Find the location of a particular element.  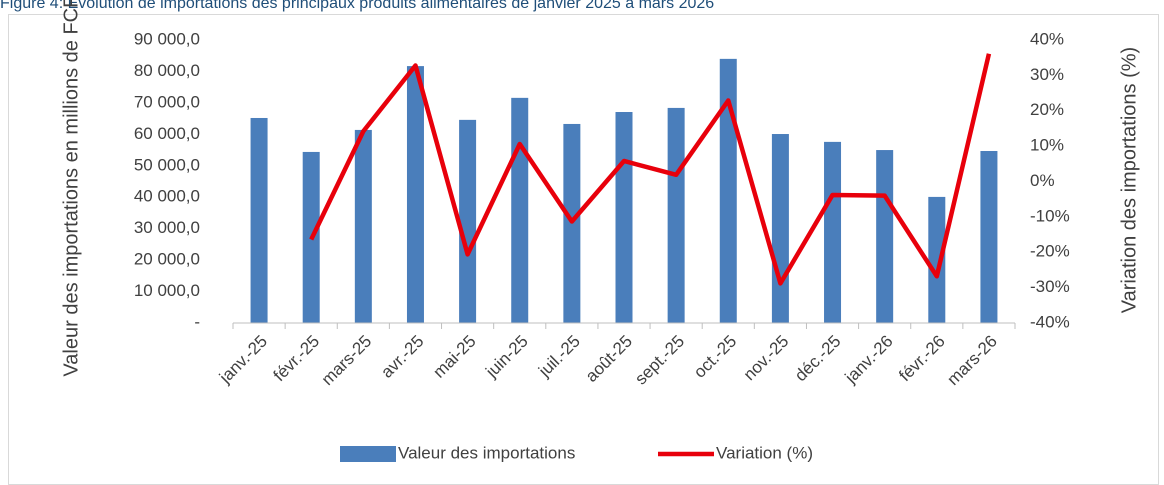

y-tick-label: 90 000,0 is located at coordinates (167, 38).